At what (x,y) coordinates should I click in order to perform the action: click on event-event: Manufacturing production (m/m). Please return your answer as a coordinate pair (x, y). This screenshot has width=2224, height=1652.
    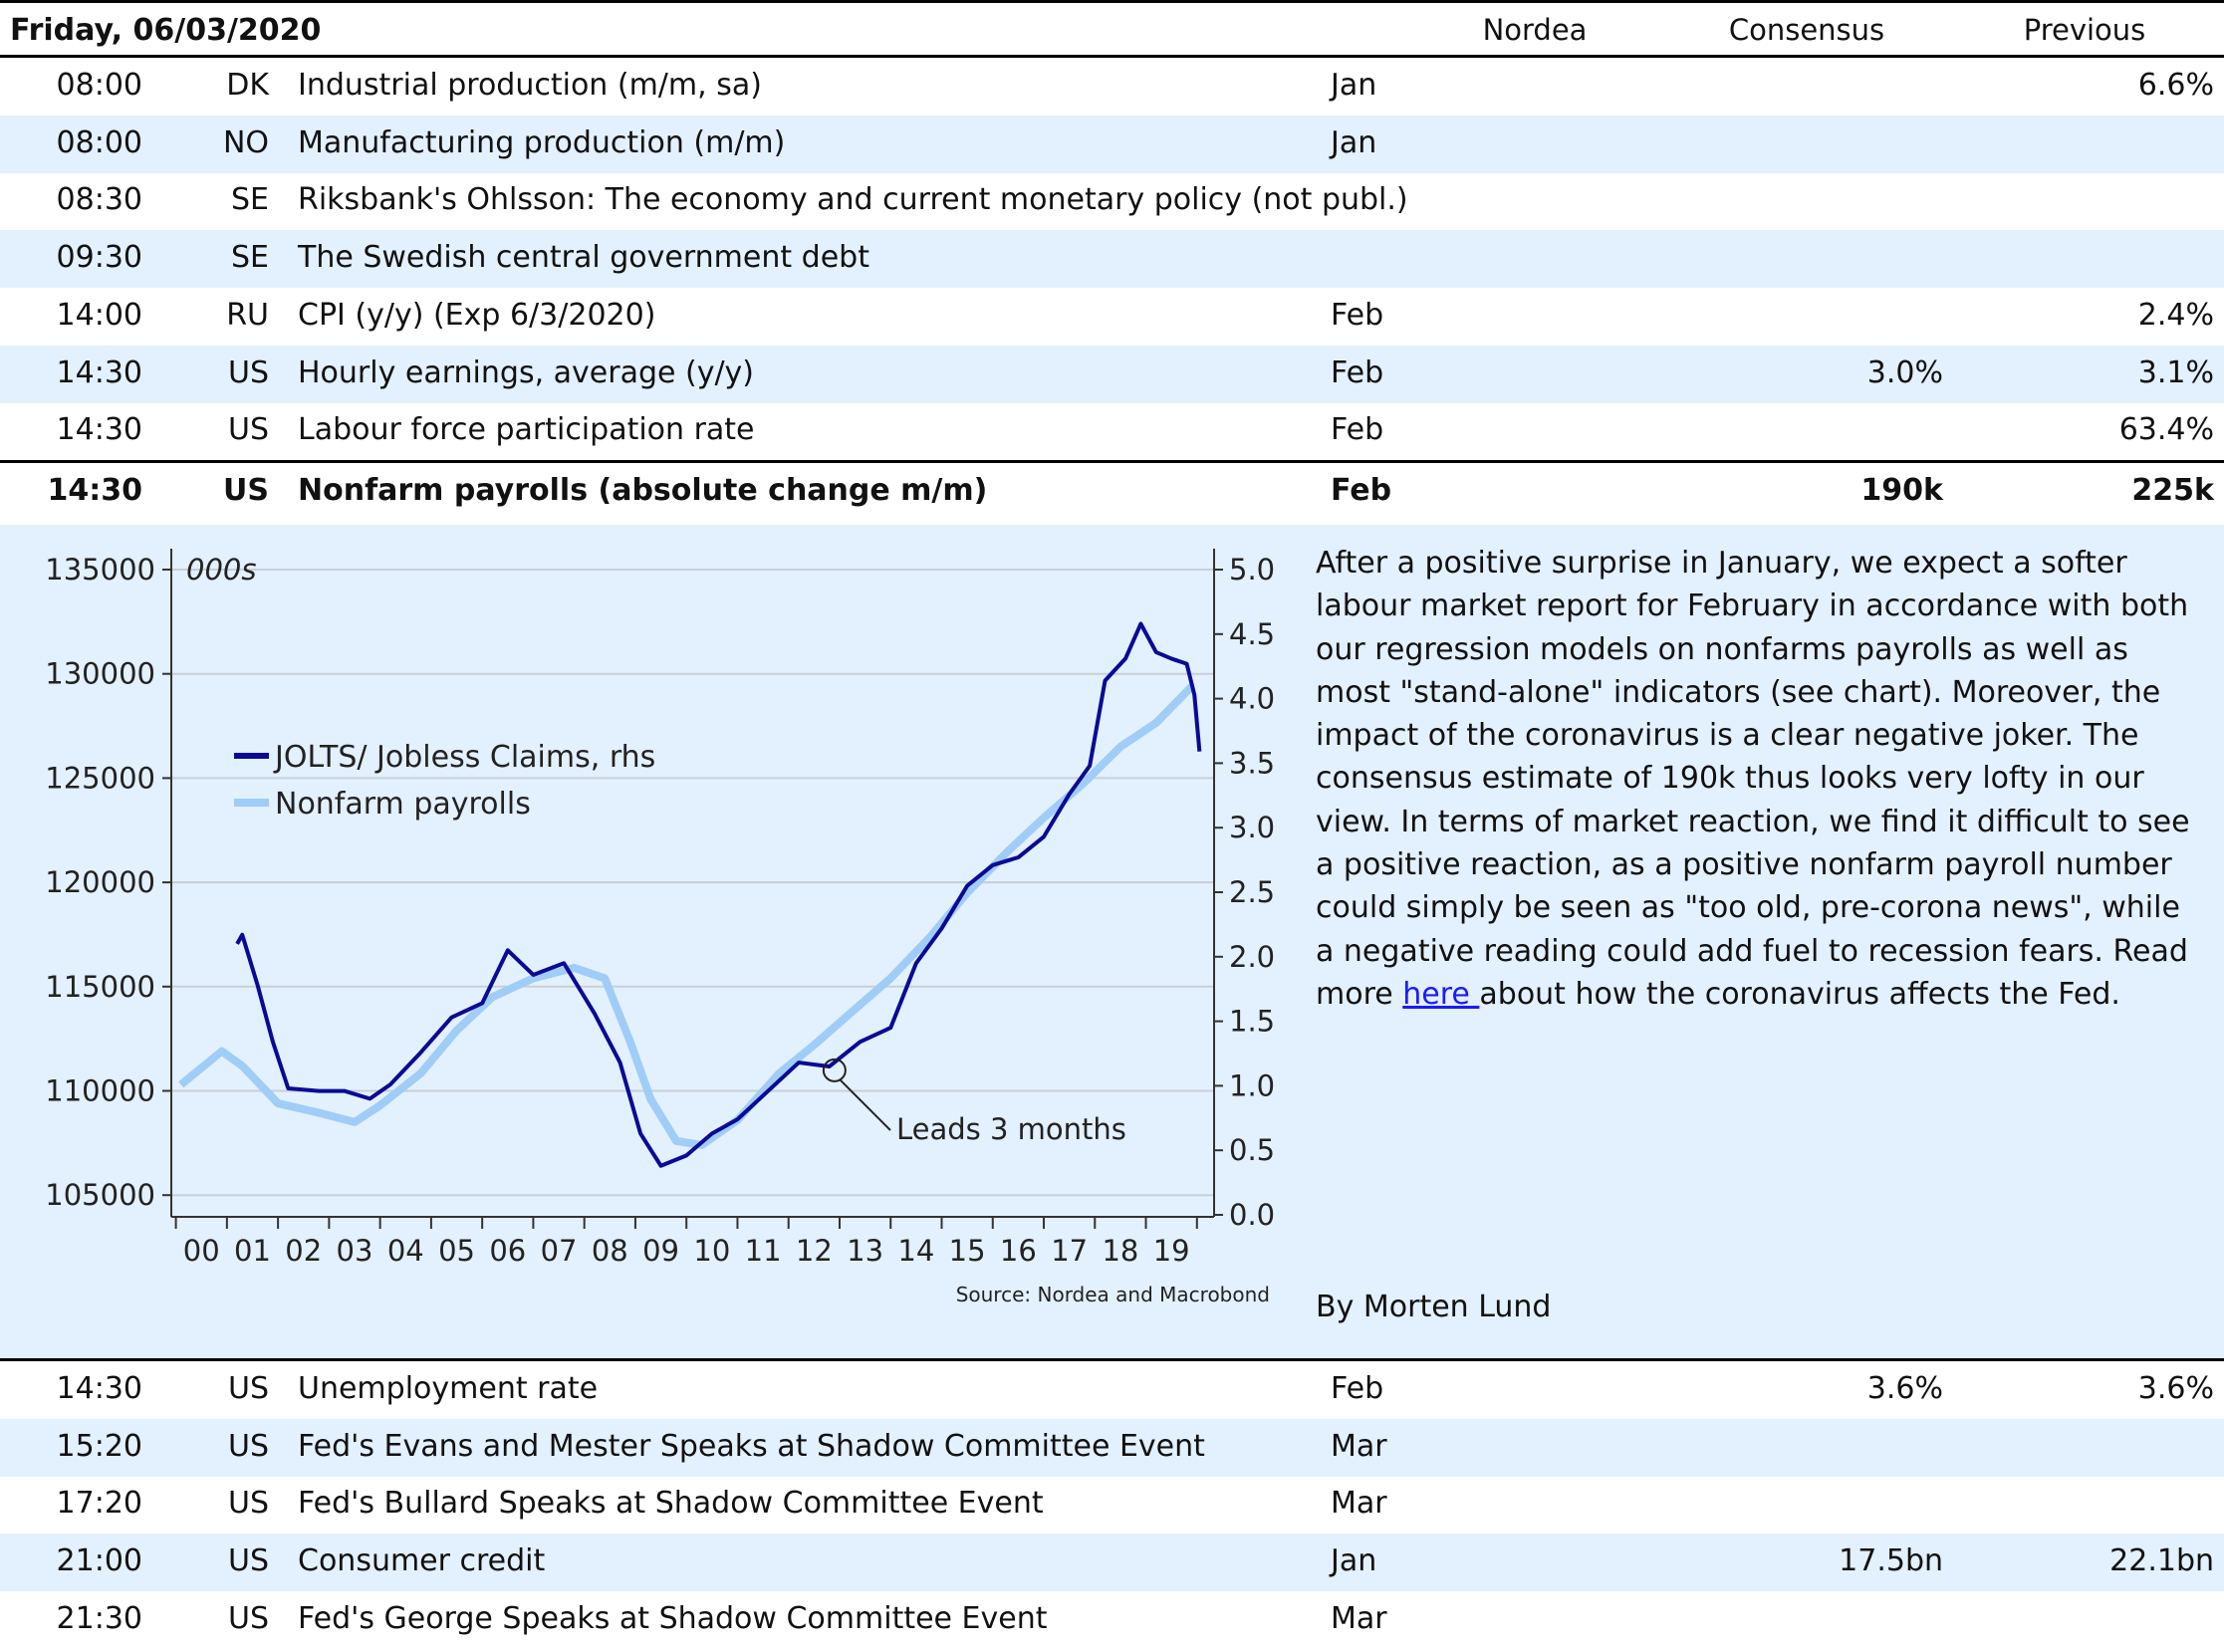
    Looking at the image, I should click on (542, 142).